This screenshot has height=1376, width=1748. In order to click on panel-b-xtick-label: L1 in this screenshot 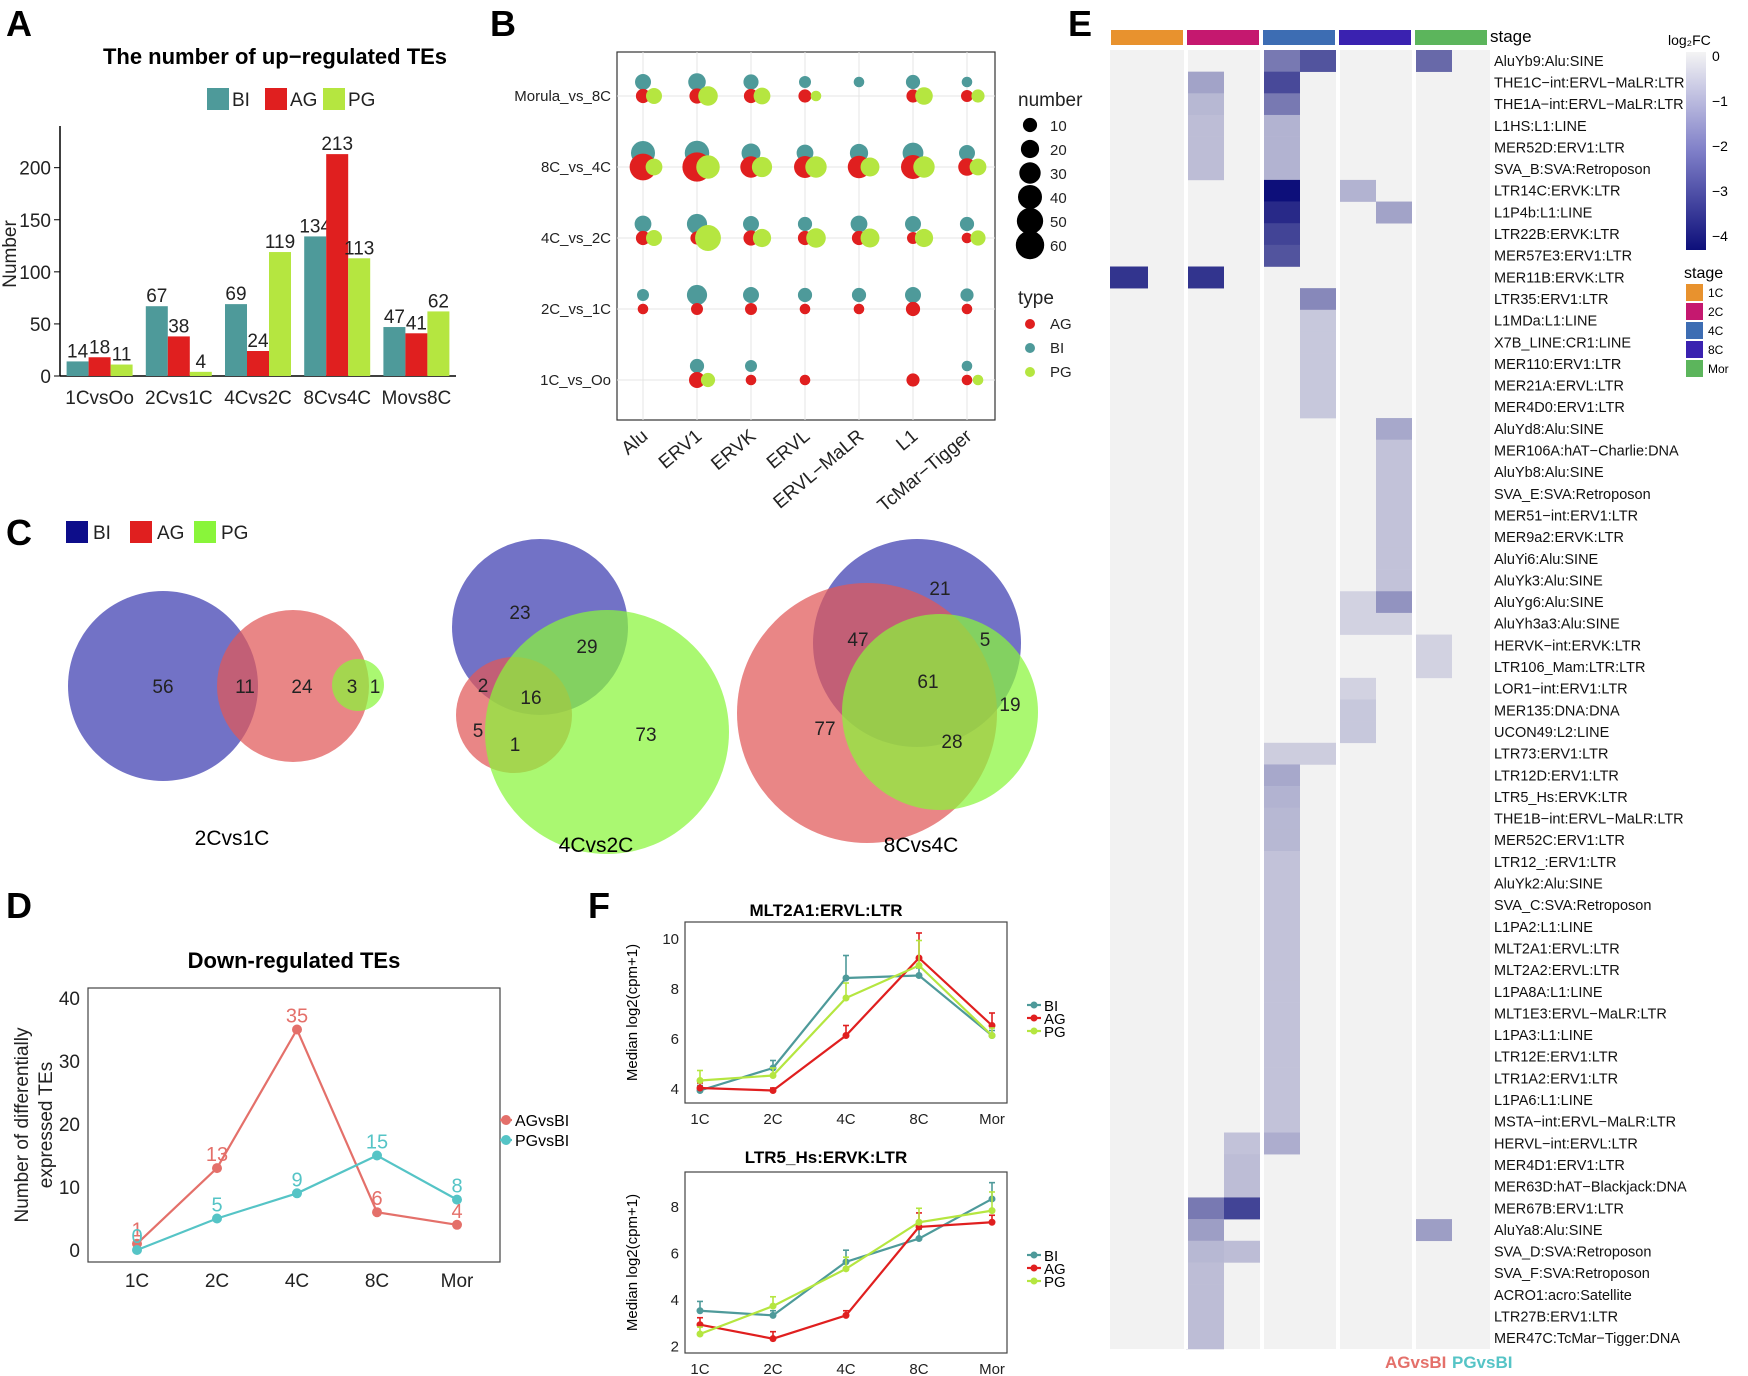, I will do `click(908, 441)`.